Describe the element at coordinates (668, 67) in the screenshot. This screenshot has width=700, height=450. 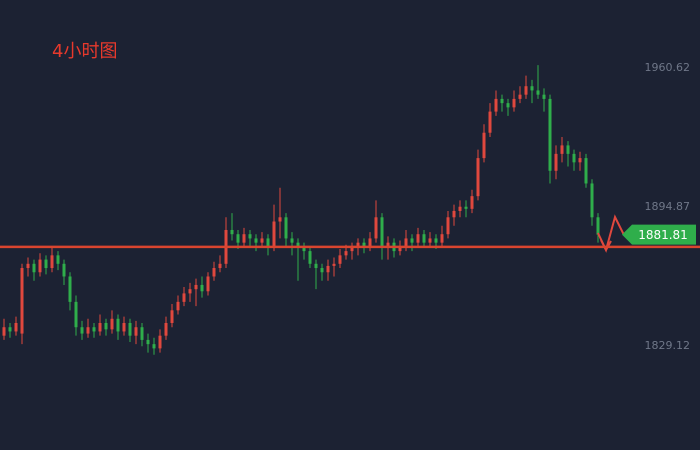
I see `y-tick-label: 1960.62` at that location.